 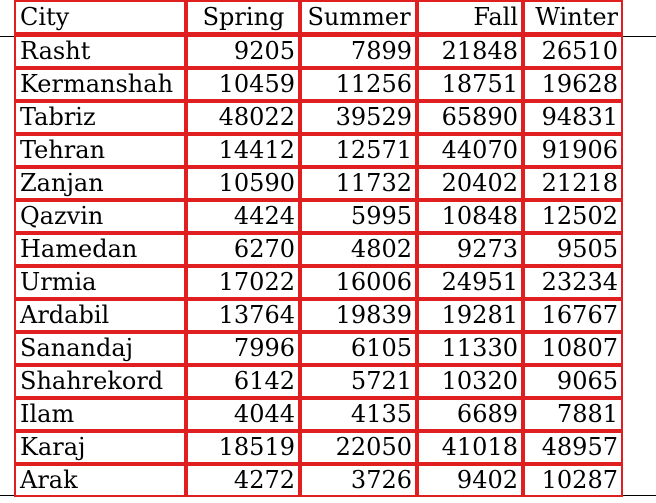 What do you see at coordinates (573, 216) in the screenshot?
I see `cell-winter: 12502` at bounding box center [573, 216].